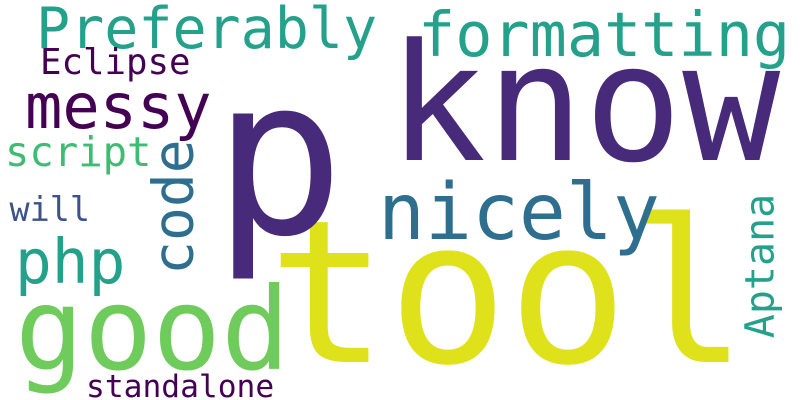 The width and height of the screenshot is (800, 400). I want to click on word-script: script, so click(78, 152).